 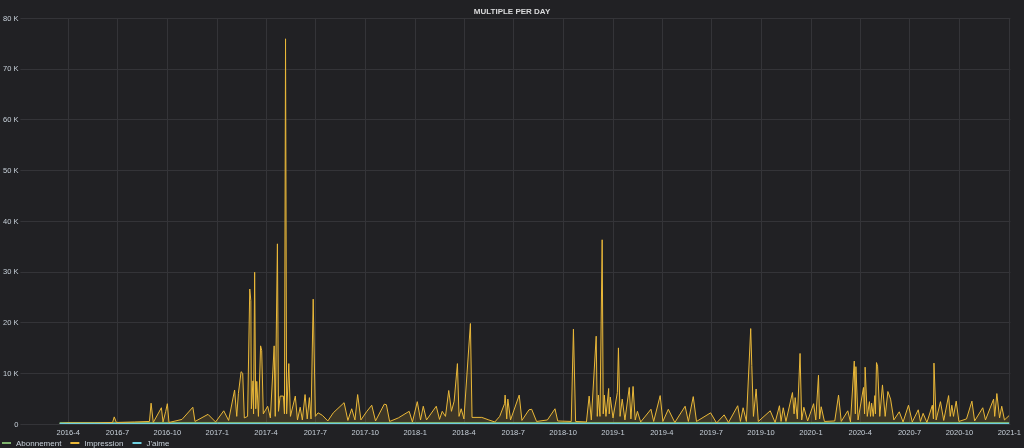 I want to click on legend-label: J'aime, so click(x=158, y=443).